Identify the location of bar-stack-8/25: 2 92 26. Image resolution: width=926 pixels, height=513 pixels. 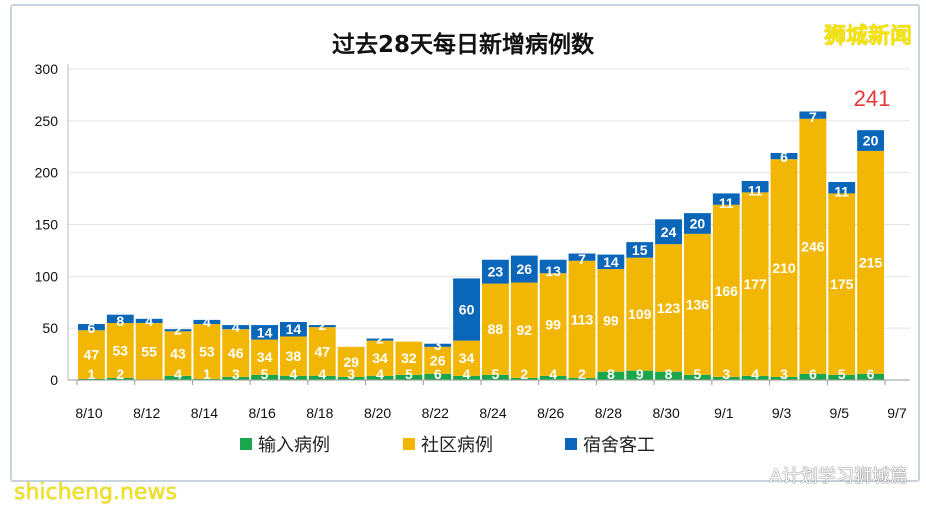
(524, 318).